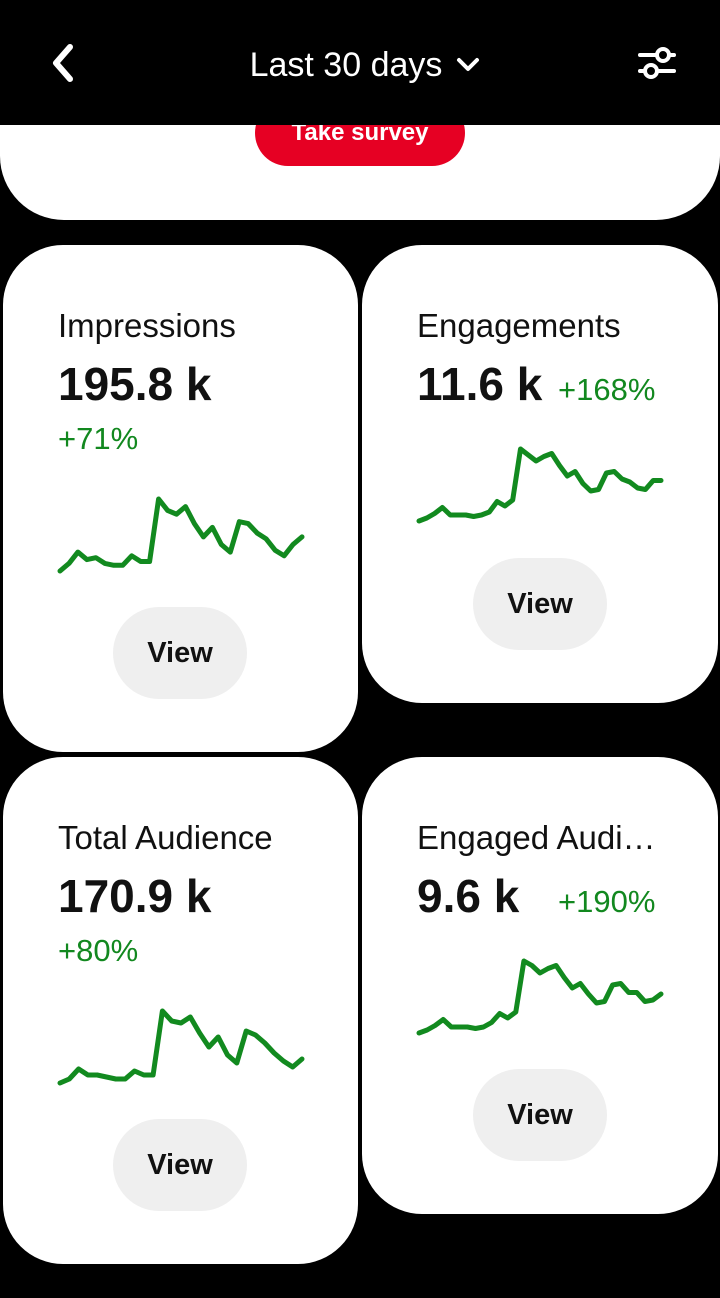  What do you see at coordinates (607, 389) in the screenshot?
I see `card-change: +168%` at bounding box center [607, 389].